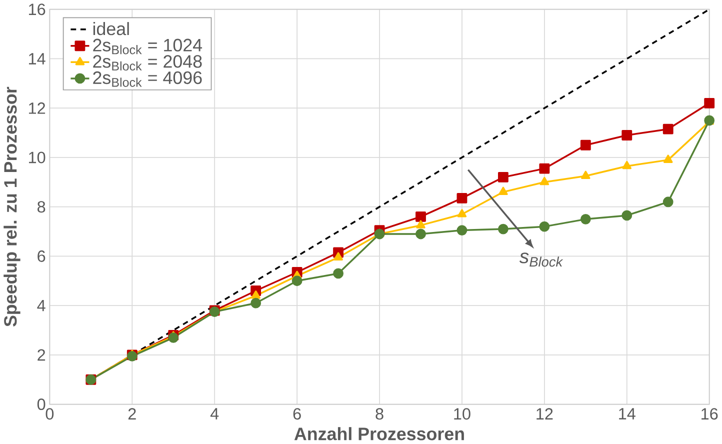 The image size is (722, 444). What do you see at coordinates (541, 259) in the screenshot?
I see `annotation: s$_{Block}$` at bounding box center [541, 259].